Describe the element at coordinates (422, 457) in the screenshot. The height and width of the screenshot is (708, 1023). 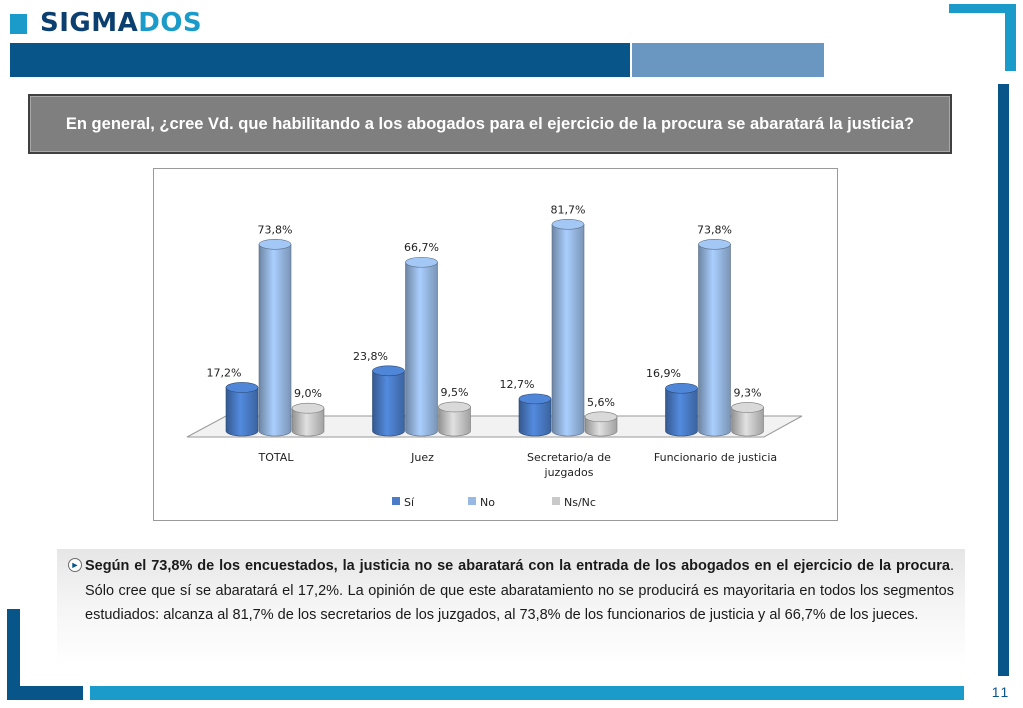
I see `category-label: Juez` at that location.